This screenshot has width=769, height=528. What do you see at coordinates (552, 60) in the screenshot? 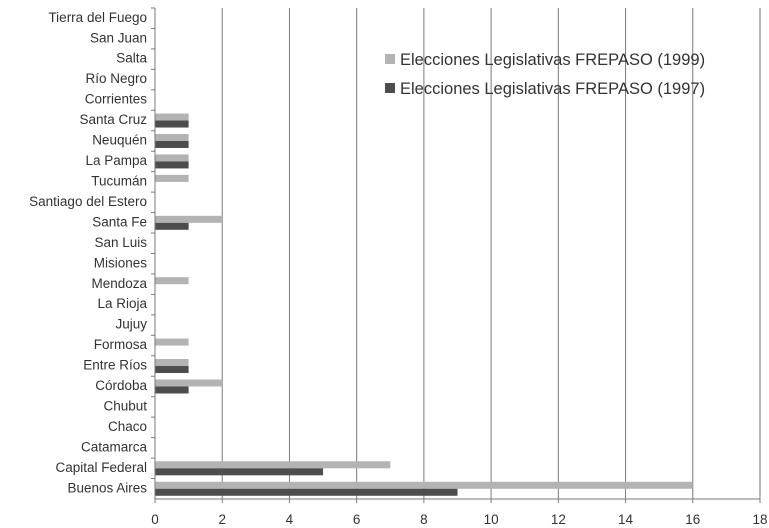
I see `legend-label-1999: Elecciones Legislativas FREPASO (1999)` at bounding box center [552, 60].